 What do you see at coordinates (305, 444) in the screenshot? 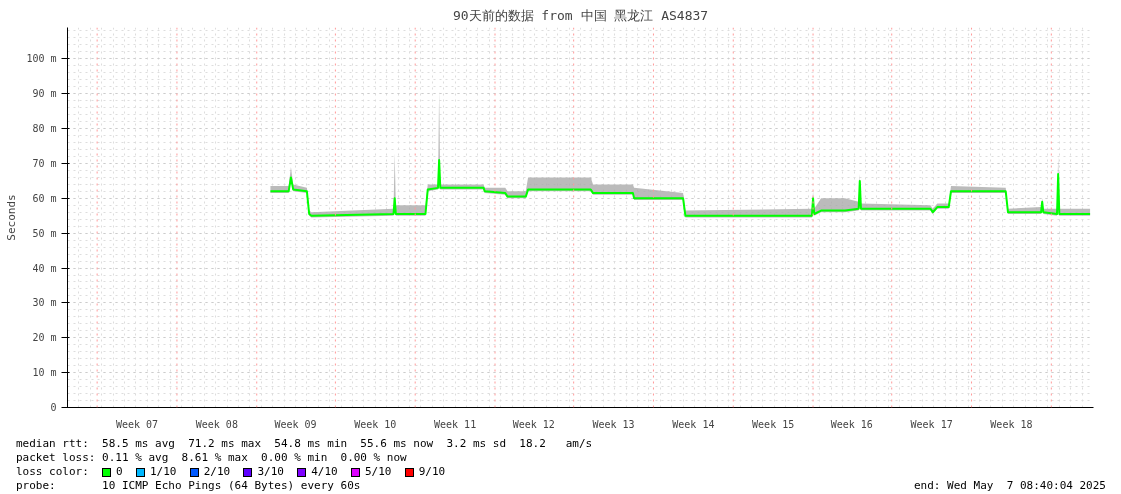
I see `text: median rtt: 58.5 ms avg 71.2 ms max 54.8 ms min 55.6 ms now 3.2 ms sd 18.2 am/s` at bounding box center [305, 444].